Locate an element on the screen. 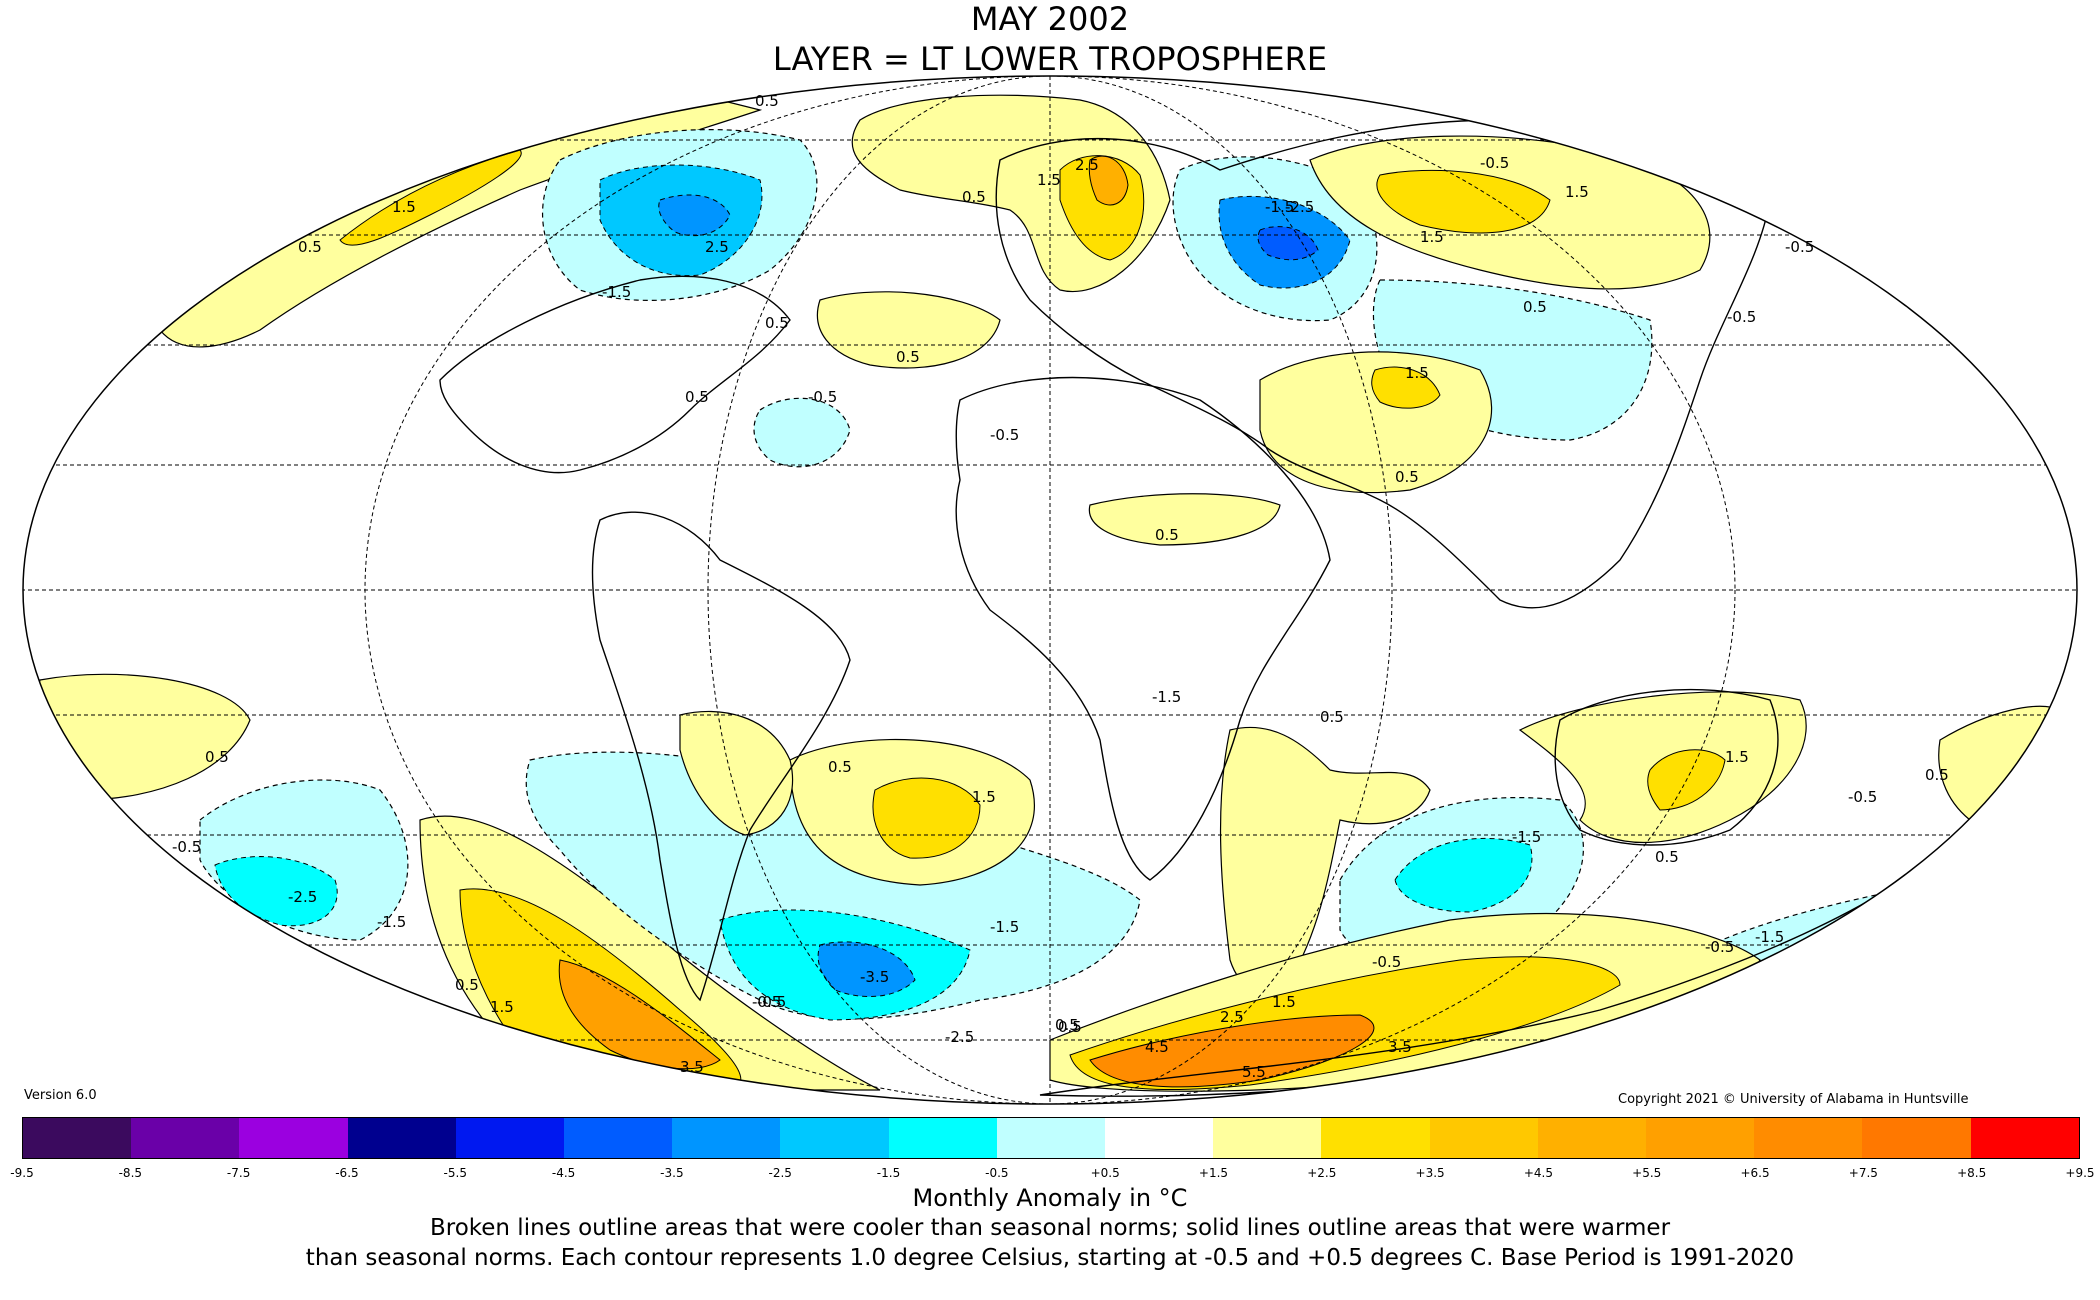 The image size is (2100, 1300). colorbar-tick-label: +6.5 is located at coordinates (1755, 1173).